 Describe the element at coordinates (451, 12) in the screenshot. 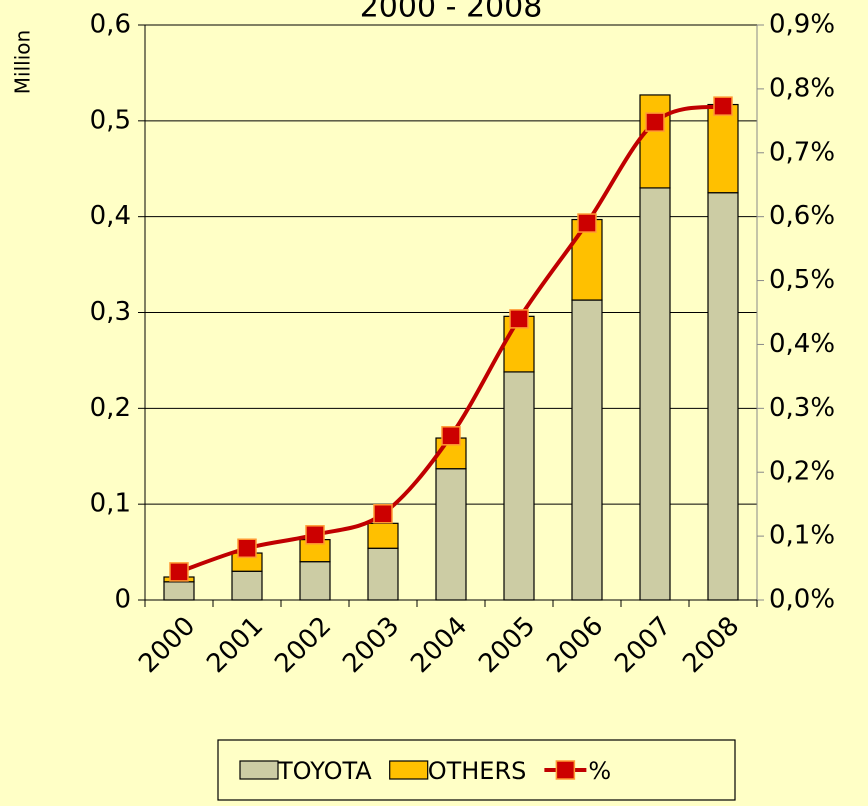

I see `chart-title: 2000 - 2008` at that location.